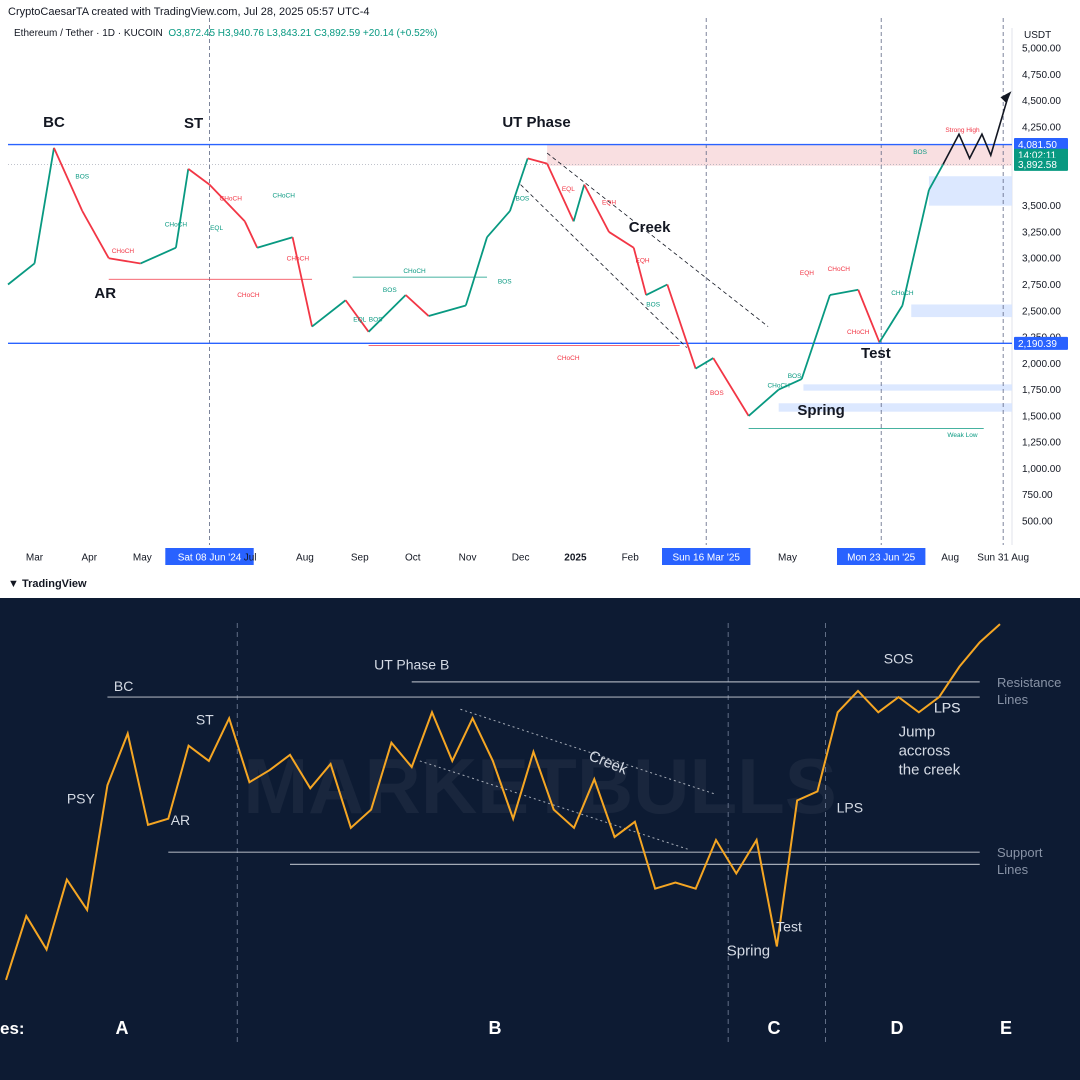 The height and width of the screenshot is (1080, 1080). I want to click on x-tick-label: Oct, so click(413, 558).